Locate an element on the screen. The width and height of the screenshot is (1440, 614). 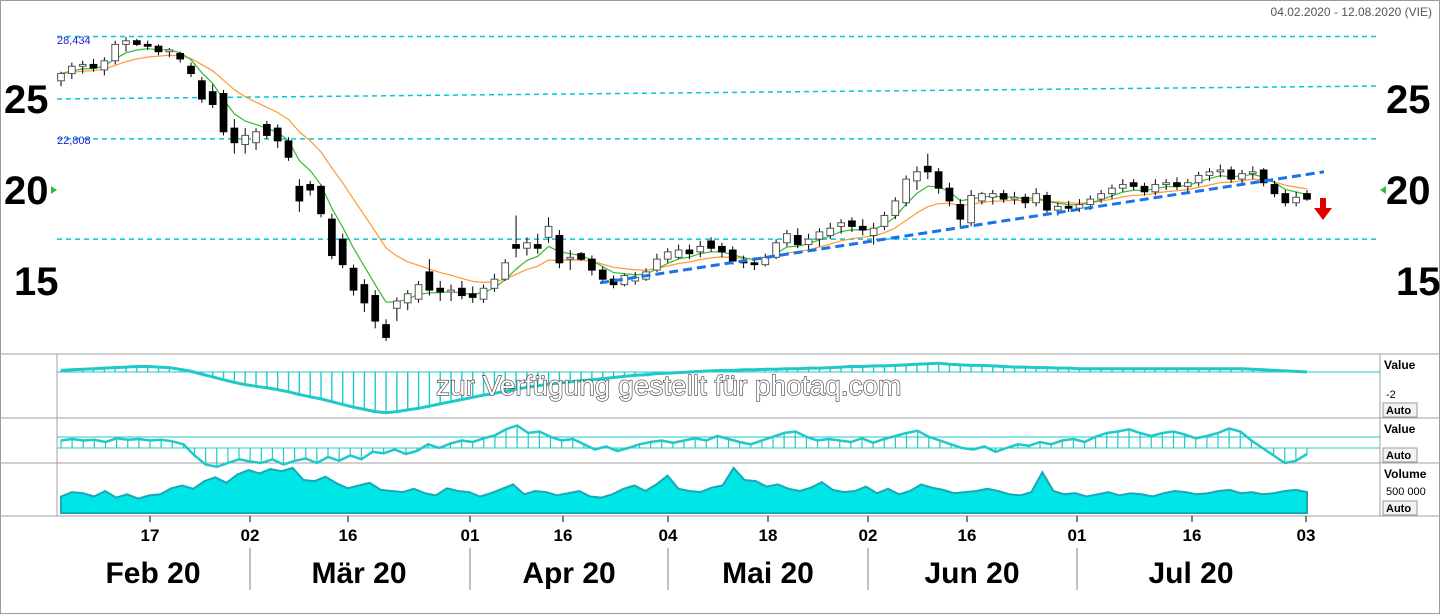
x-day-label: 02 is located at coordinates (250, 535).